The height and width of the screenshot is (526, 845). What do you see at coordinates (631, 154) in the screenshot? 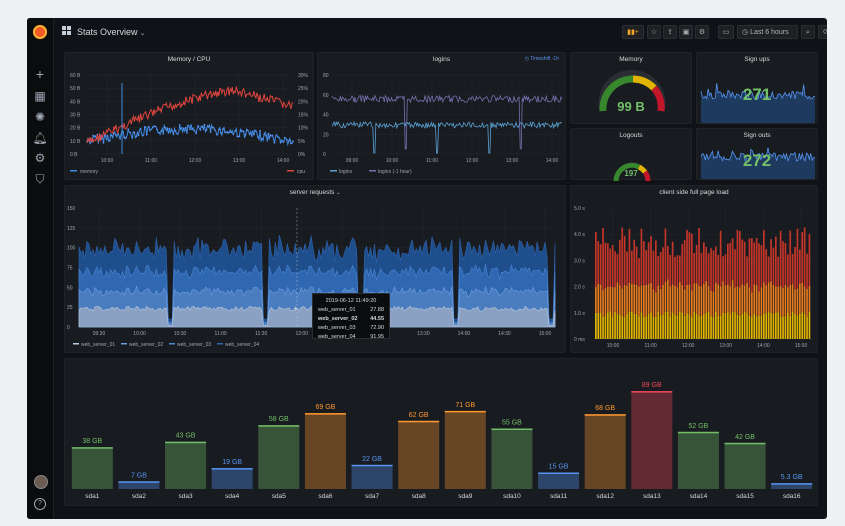
I see `panel-logouts: Logouts 197` at bounding box center [631, 154].